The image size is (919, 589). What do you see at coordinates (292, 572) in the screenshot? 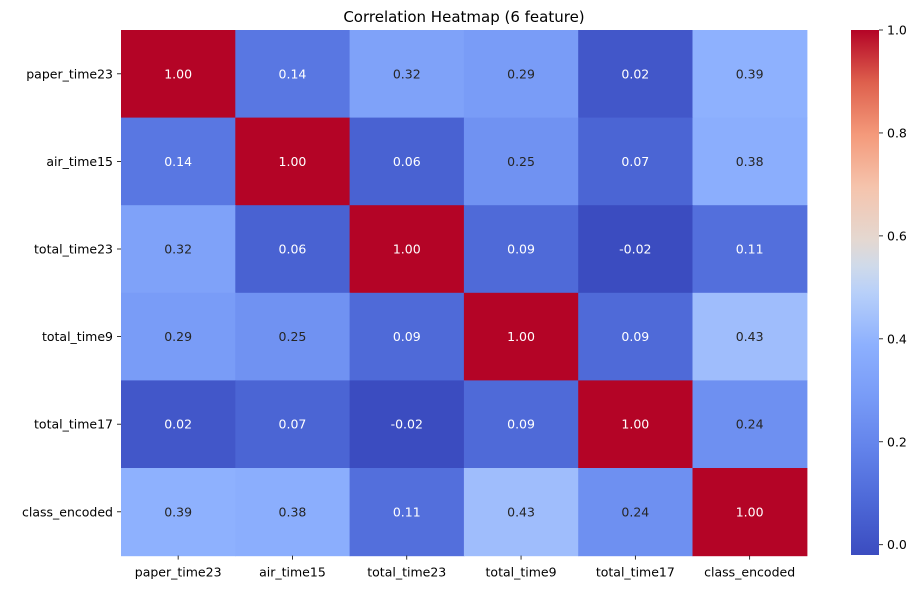
I see `x-tick-label: air_time15` at bounding box center [292, 572].